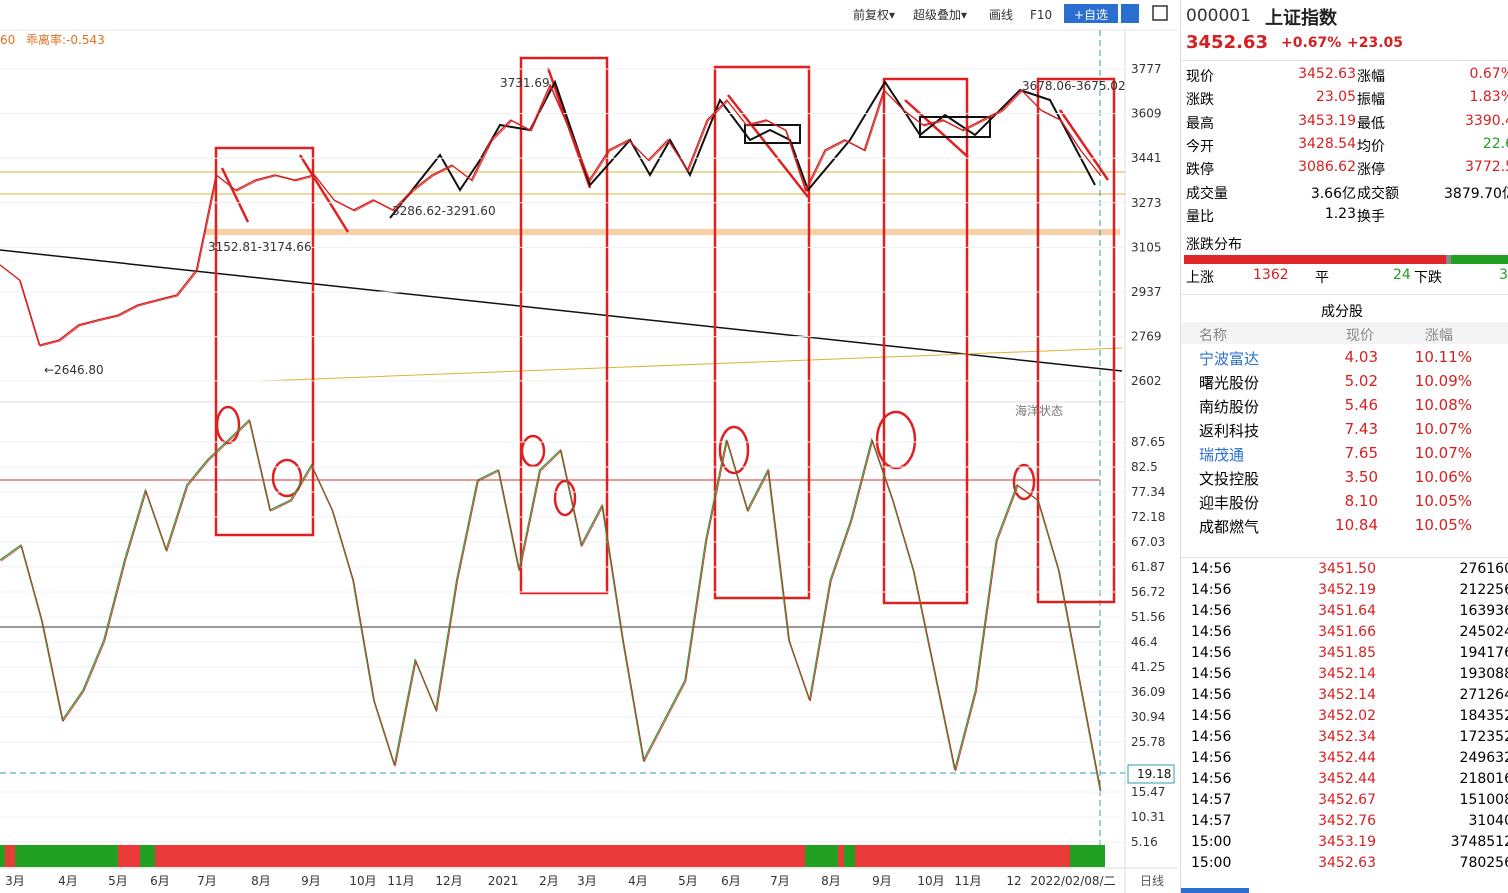 This screenshot has height=893, width=1508. What do you see at coordinates (1483, 674) in the screenshot?
I see `tick-volume: 193088` at bounding box center [1483, 674].